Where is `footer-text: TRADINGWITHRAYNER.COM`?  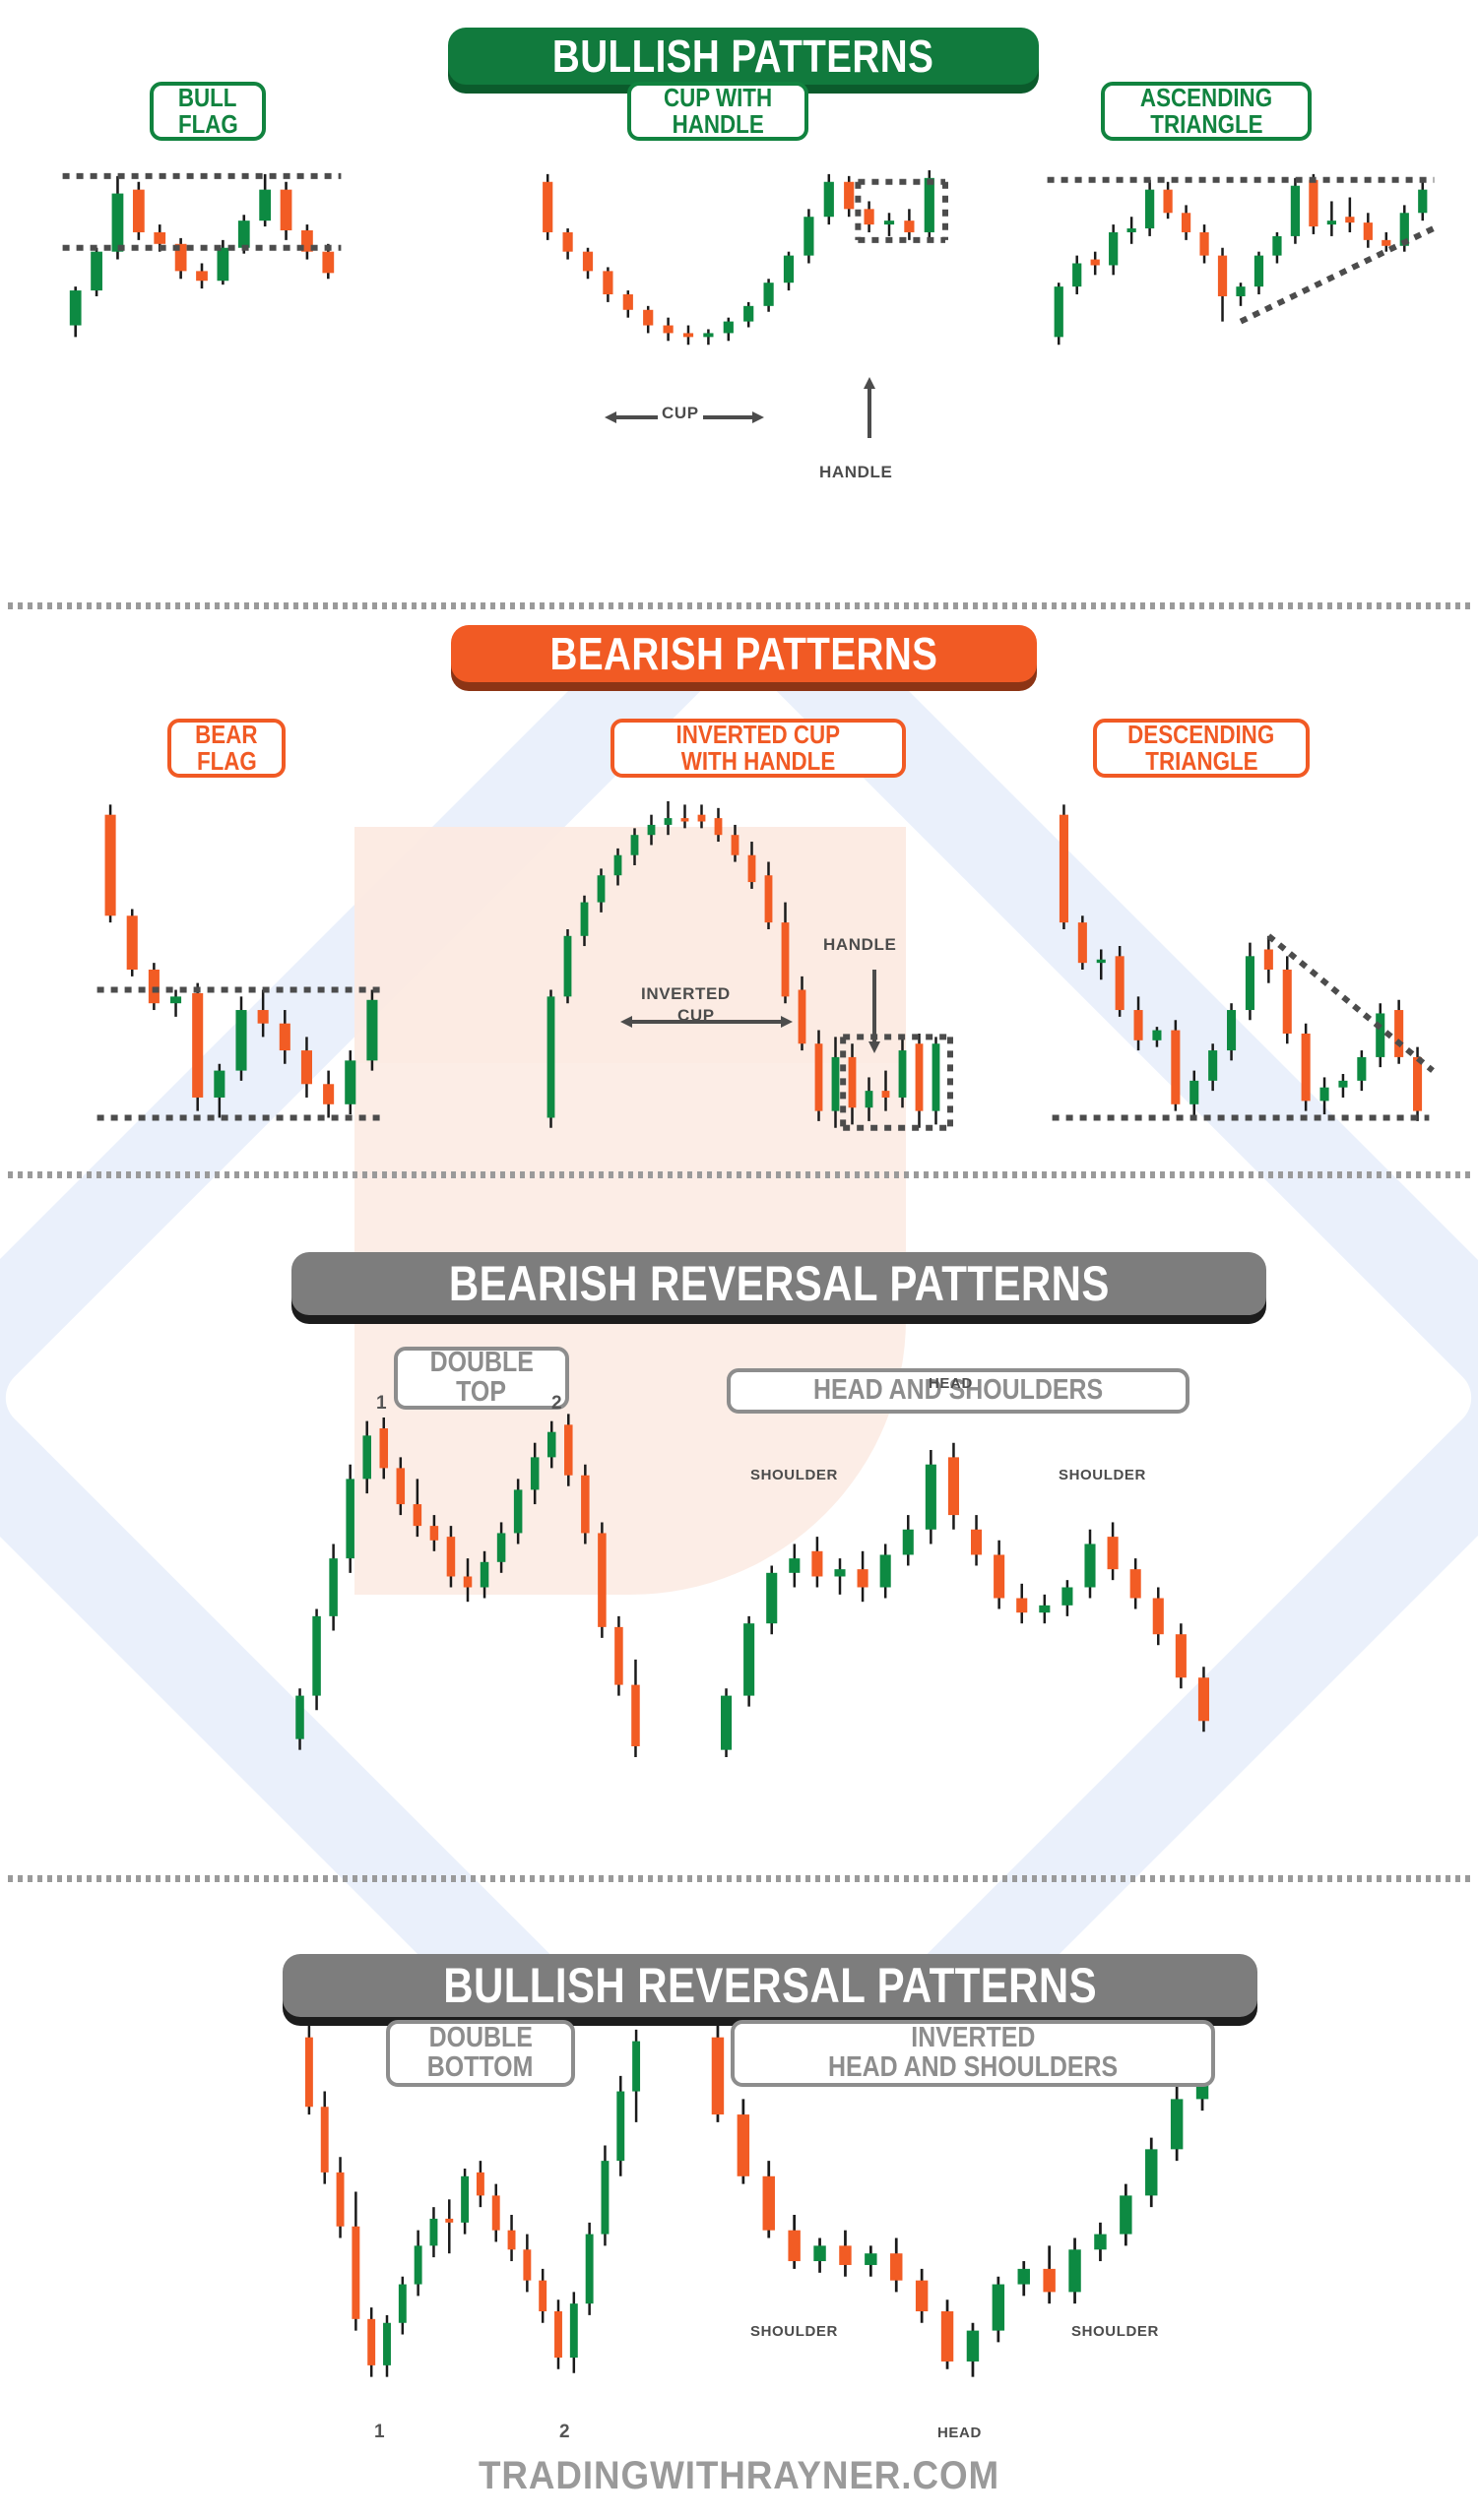 footer-text: TRADINGWITHRAYNER.COM is located at coordinates (739, 2475).